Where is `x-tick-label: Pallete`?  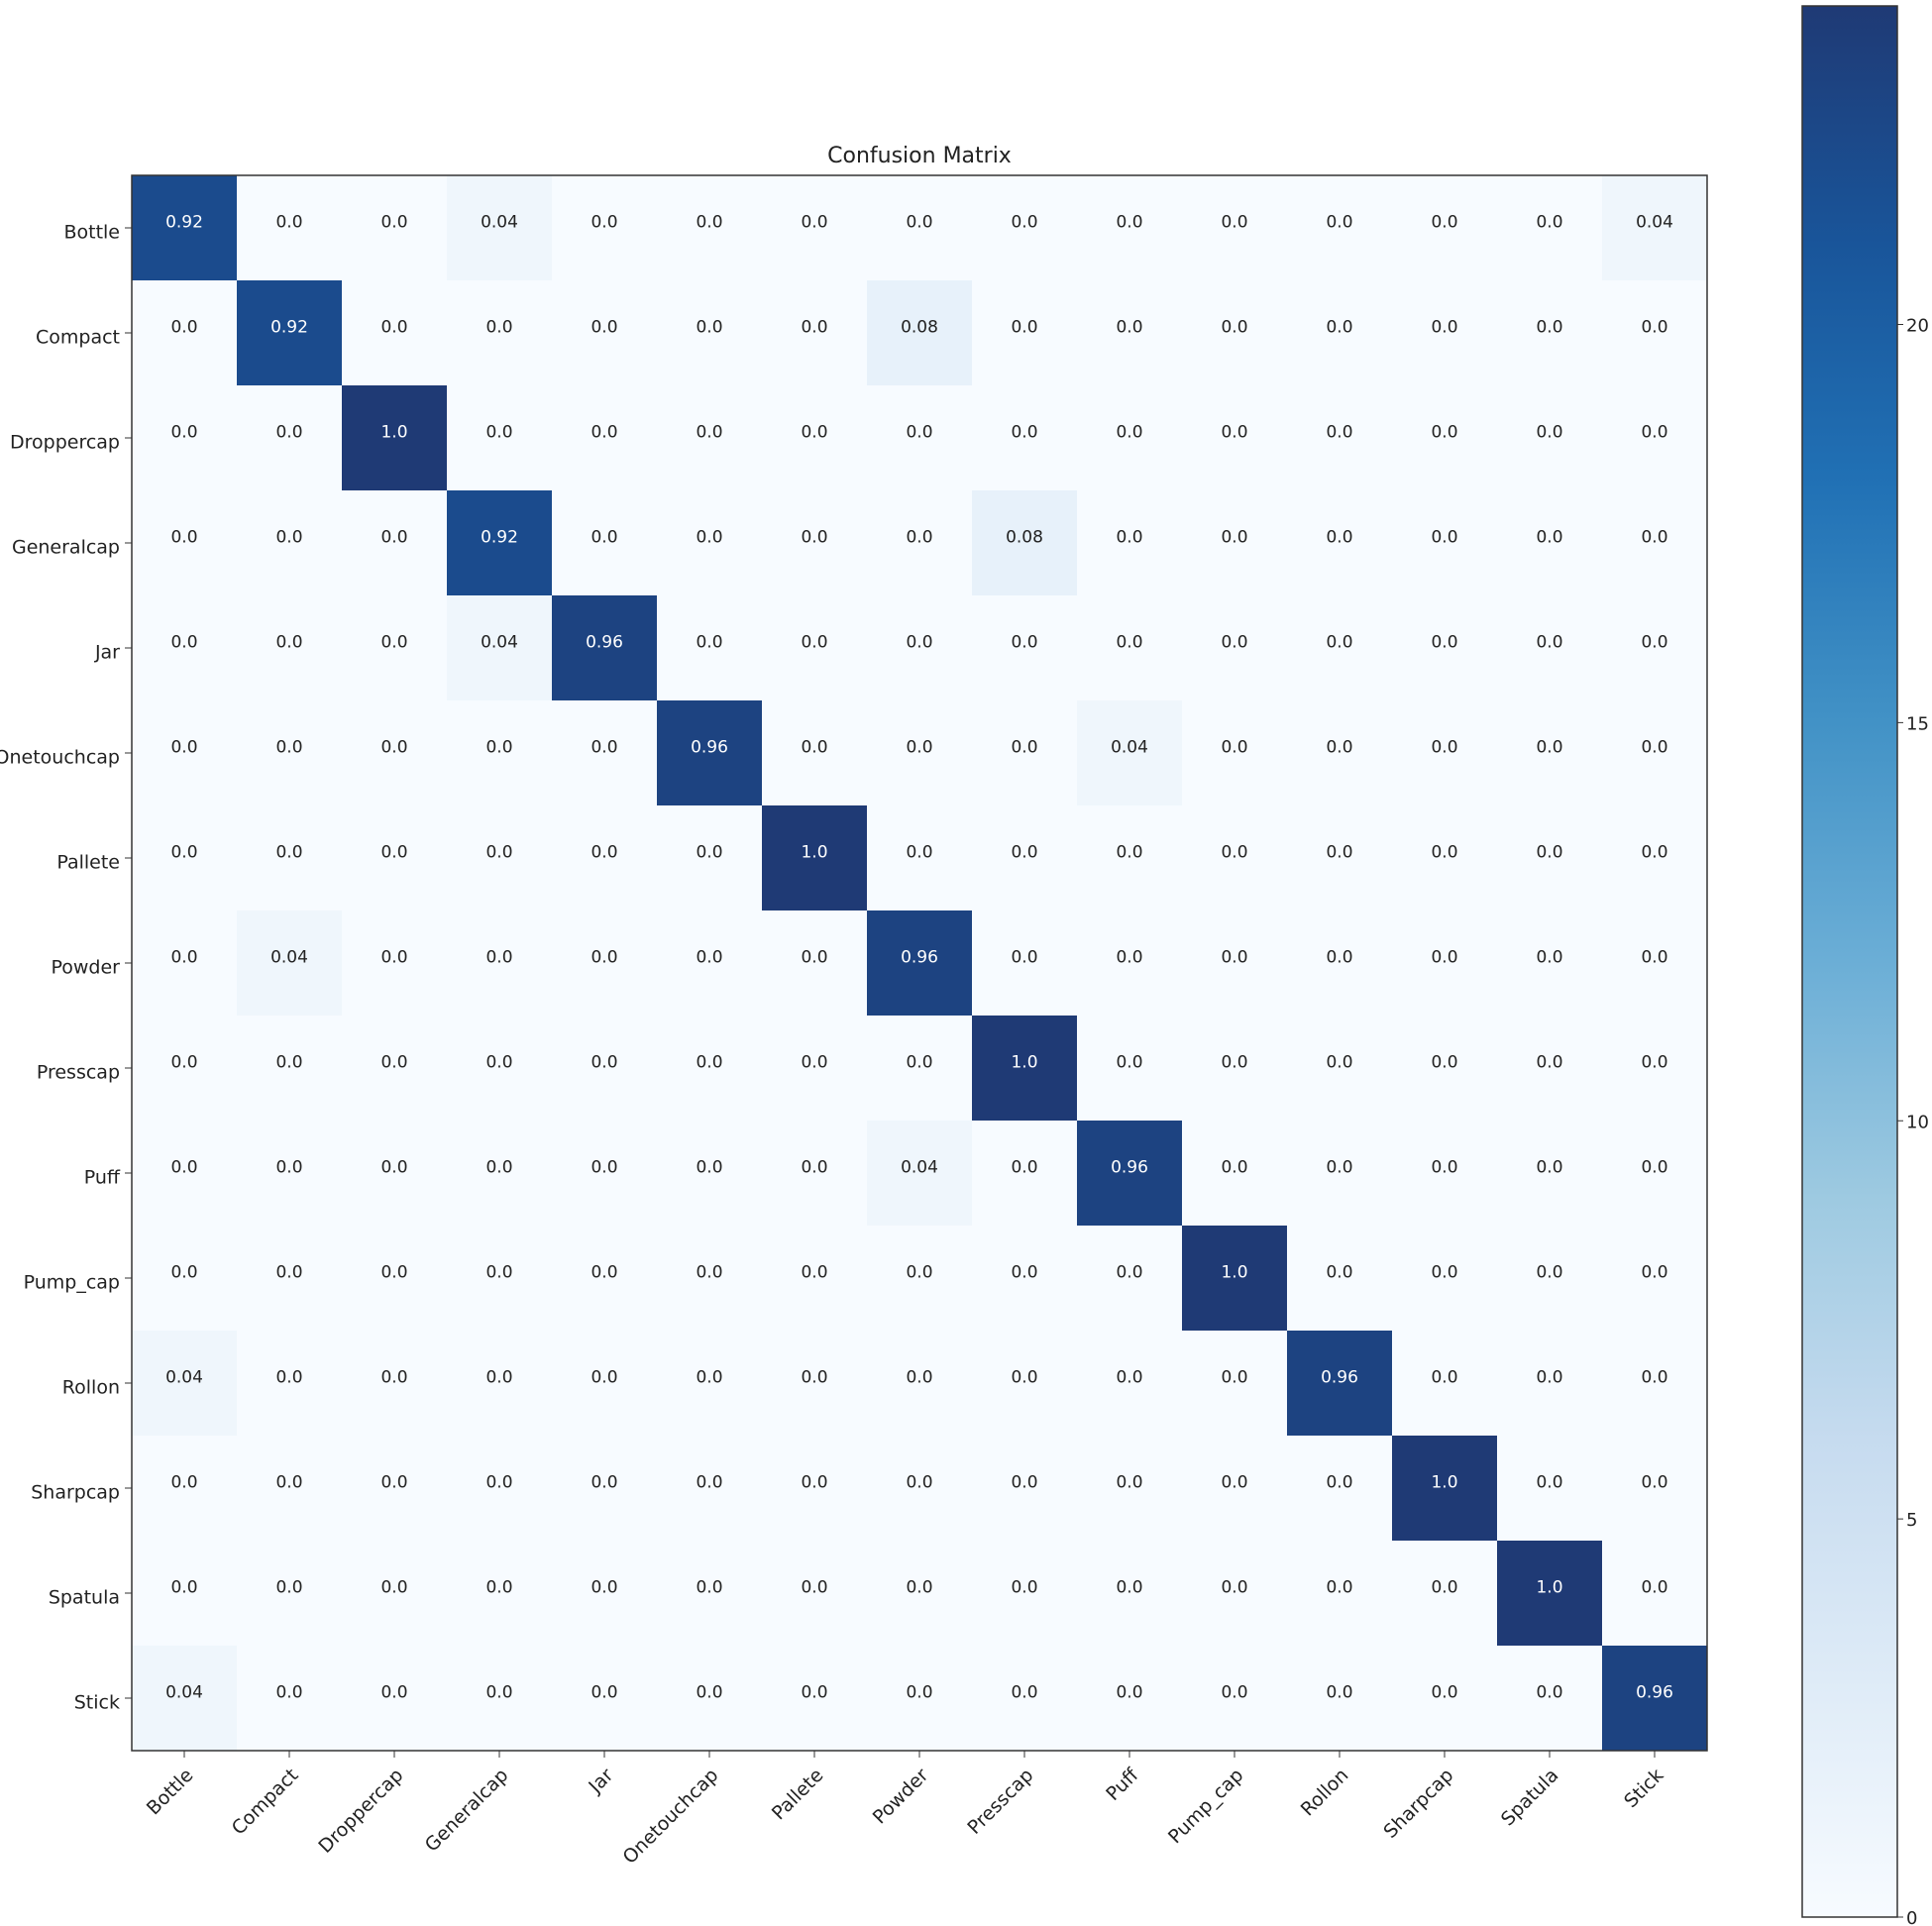
x-tick-label: Pallete is located at coordinates (798, 1795).